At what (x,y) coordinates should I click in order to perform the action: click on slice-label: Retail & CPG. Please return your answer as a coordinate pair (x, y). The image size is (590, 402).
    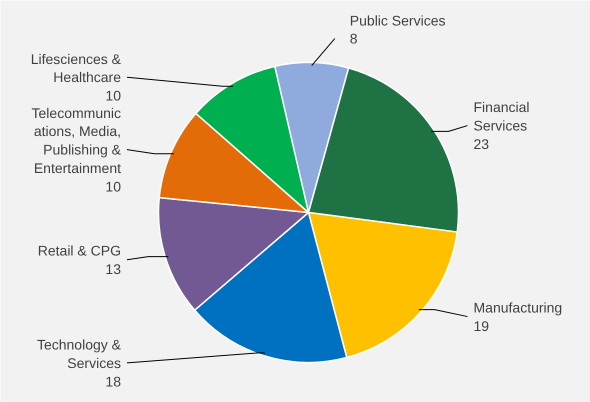
    Looking at the image, I should click on (79, 250).